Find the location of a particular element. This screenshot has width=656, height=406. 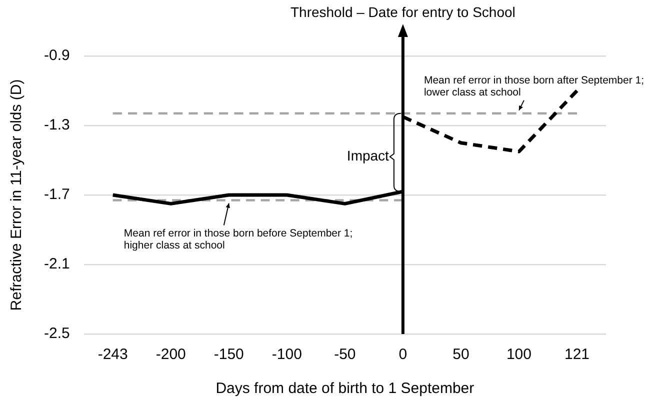

x-tick-label: 50 is located at coordinates (461, 355).